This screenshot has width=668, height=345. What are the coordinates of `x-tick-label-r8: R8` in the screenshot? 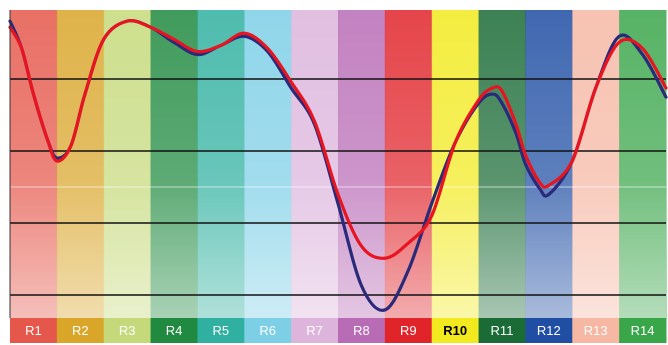 It's located at (361, 330).